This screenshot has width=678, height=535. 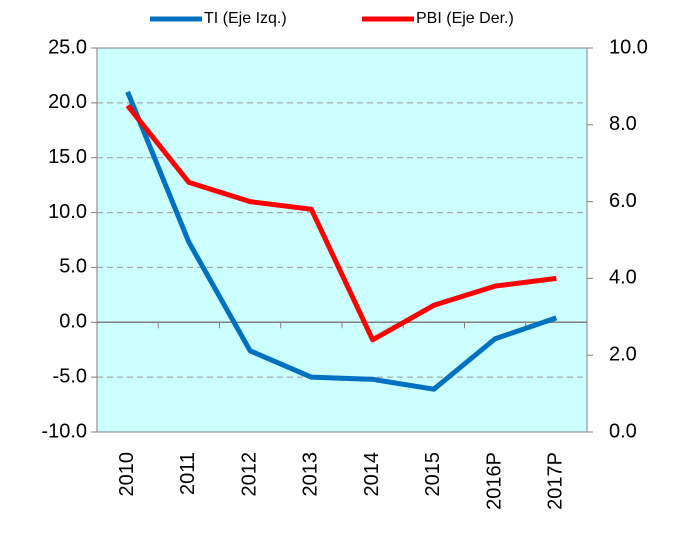 I want to click on y-tick-label: -10.0, so click(x=64, y=431).